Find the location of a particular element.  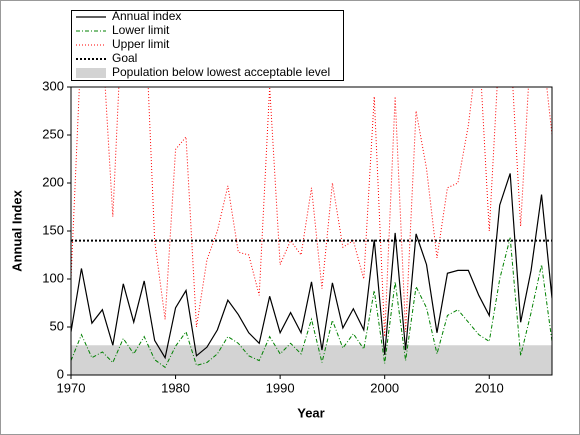

legend-label: Annual index is located at coordinates (146, 16).